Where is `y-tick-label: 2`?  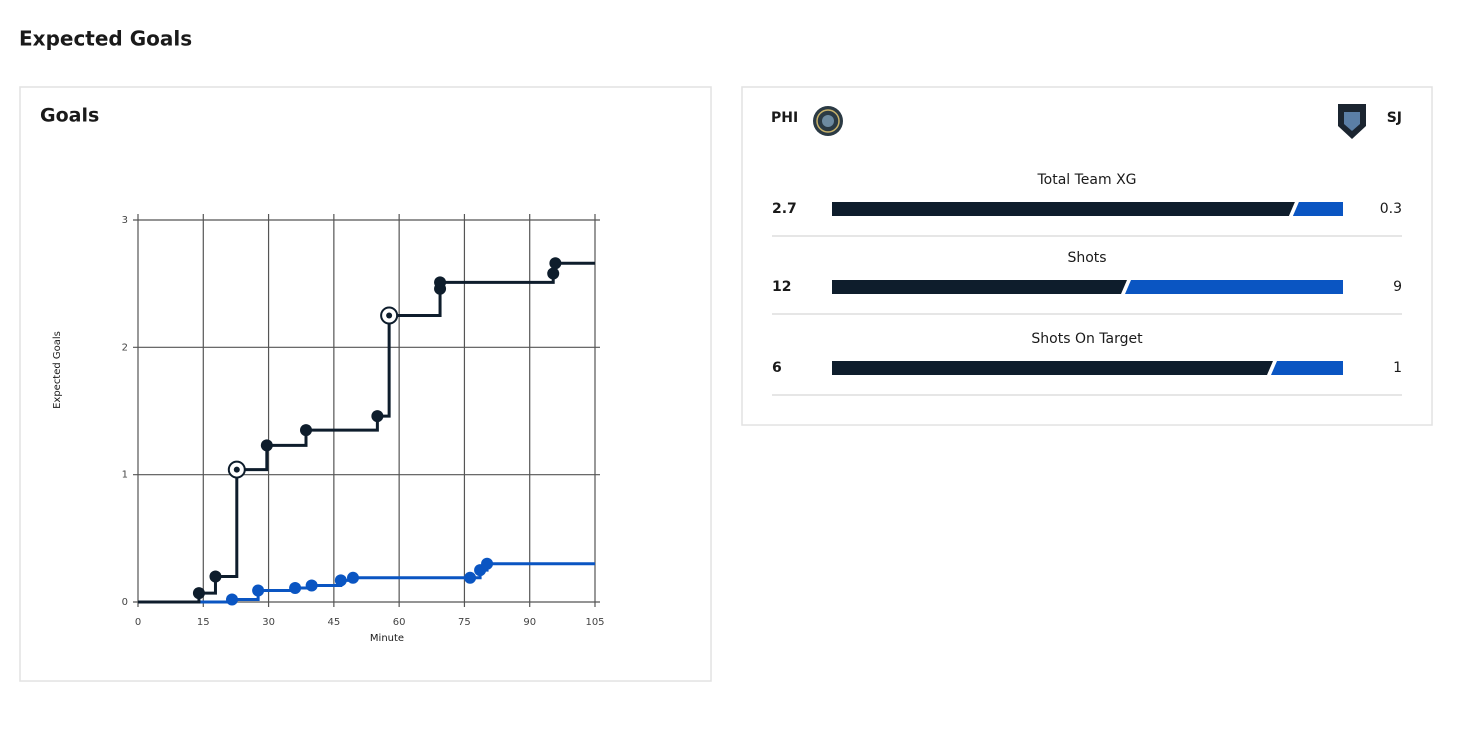 y-tick-label: 2 is located at coordinates (125, 347).